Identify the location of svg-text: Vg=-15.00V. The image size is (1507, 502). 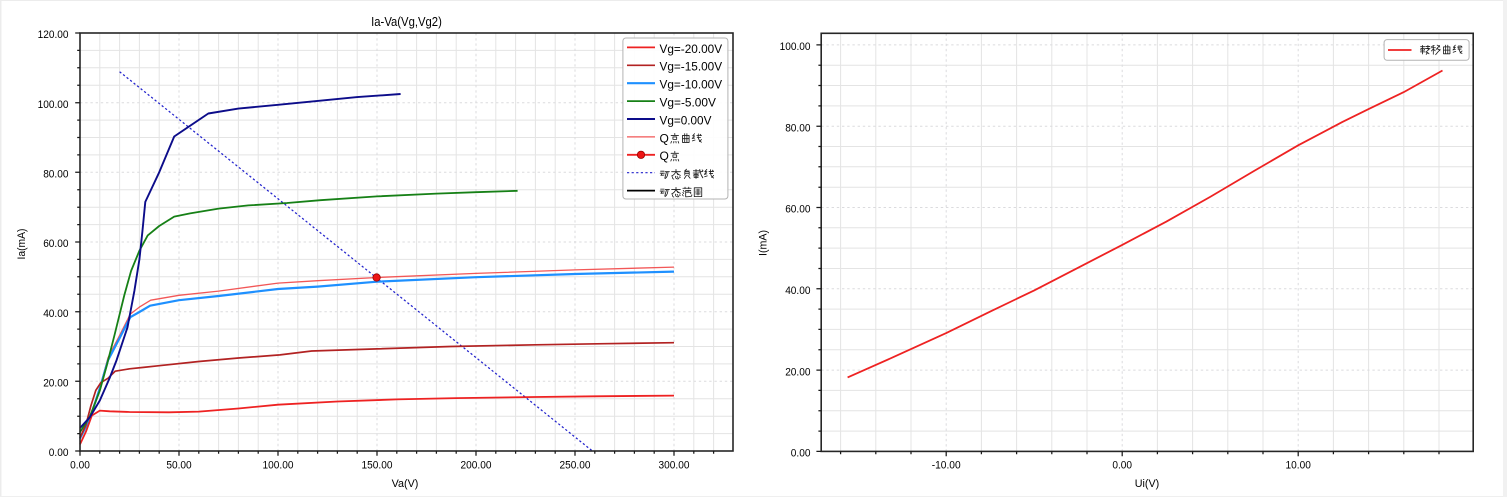
(691, 67).